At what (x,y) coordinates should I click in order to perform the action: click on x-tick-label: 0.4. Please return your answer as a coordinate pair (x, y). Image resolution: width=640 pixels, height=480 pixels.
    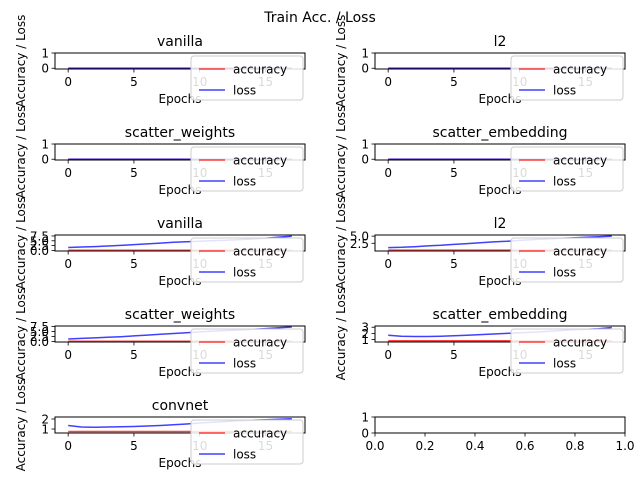
    Looking at the image, I should click on (474, 446).